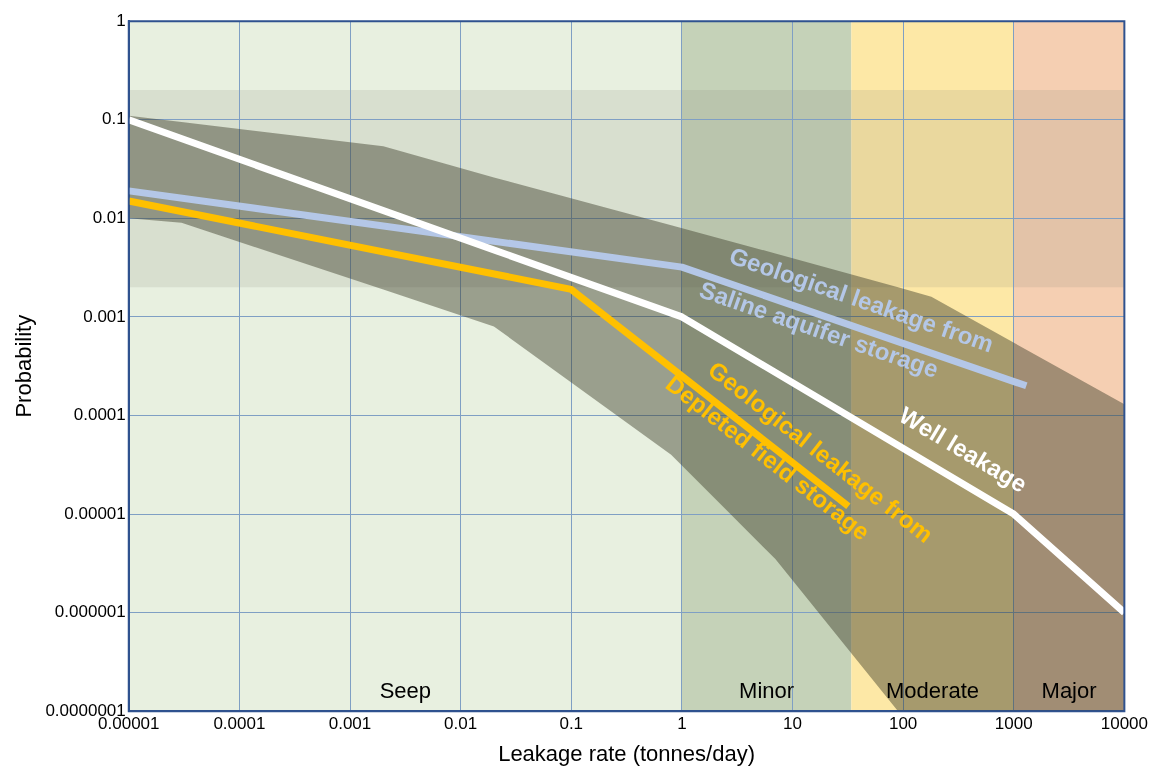  What do you see at coordinates (109, 218) in the screenshot?
I see `y-tick-label: 0.01` at bounding box center [109, 218].